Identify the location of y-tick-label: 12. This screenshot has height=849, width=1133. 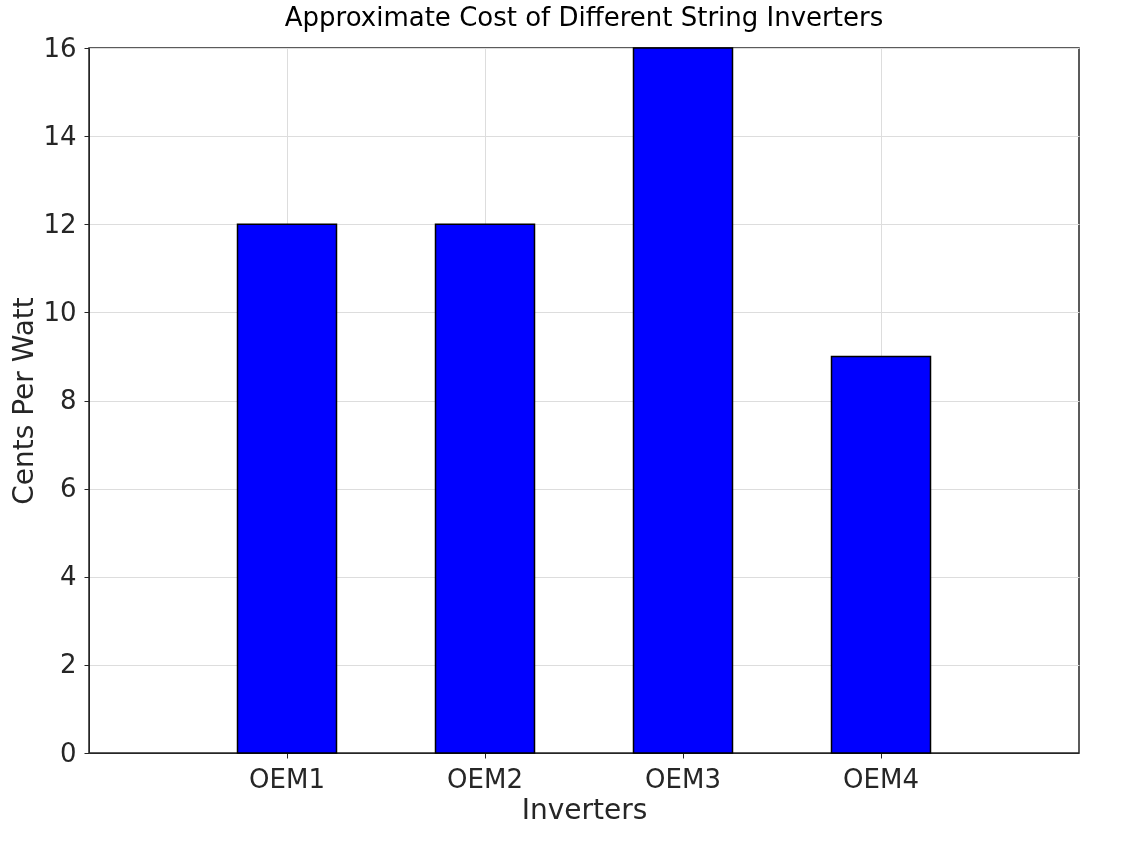
(60, 223).